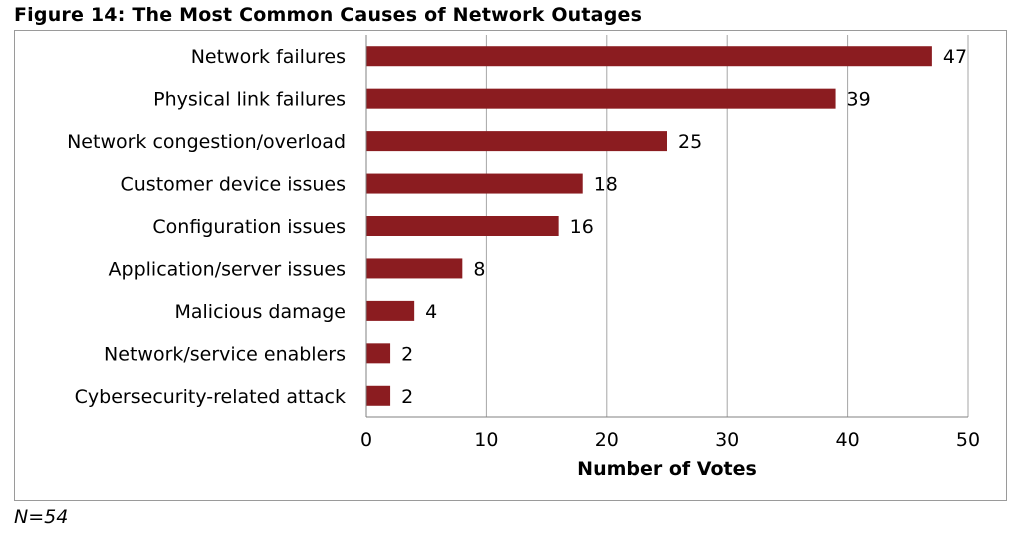  Describe the element at coordinates (249, 100) in the screenshot. I see `category-label-1: Physical link failures` at that location.